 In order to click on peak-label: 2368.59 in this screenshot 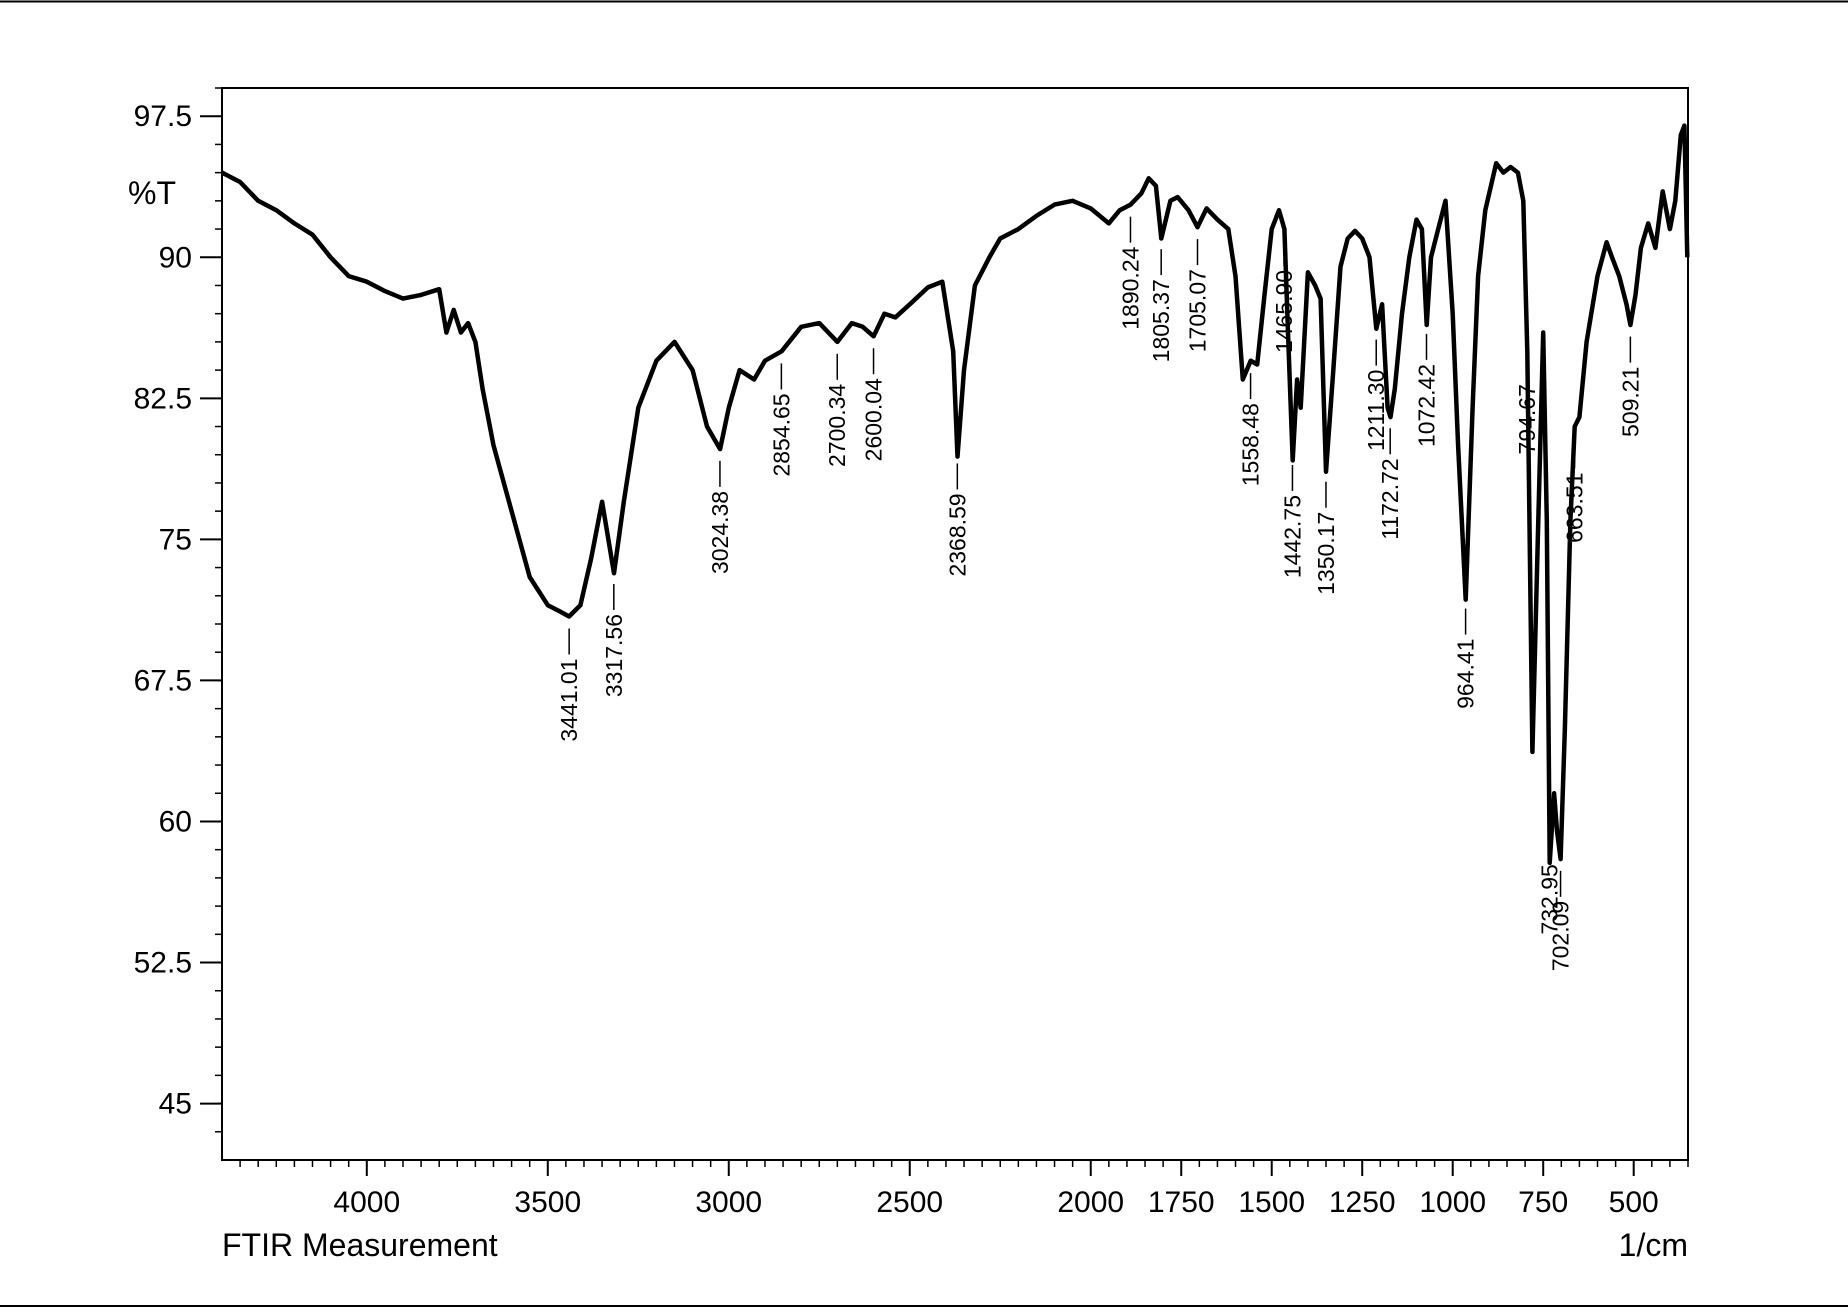, I will do `click(957, 534)`.